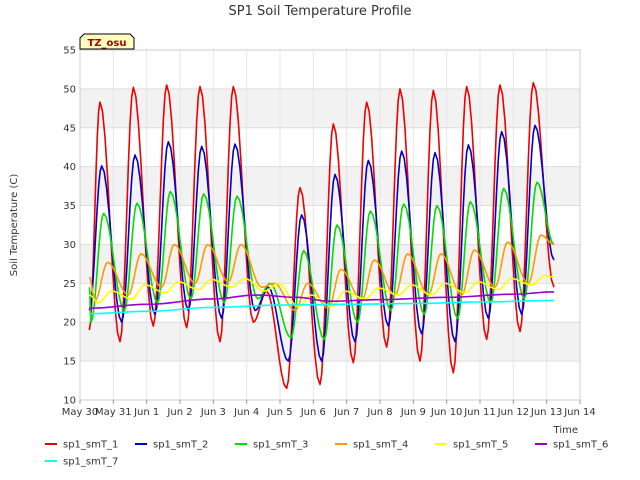  I want to click on legend-label-sp1_smT_7: sp1_smT_7, so click(90, 462).